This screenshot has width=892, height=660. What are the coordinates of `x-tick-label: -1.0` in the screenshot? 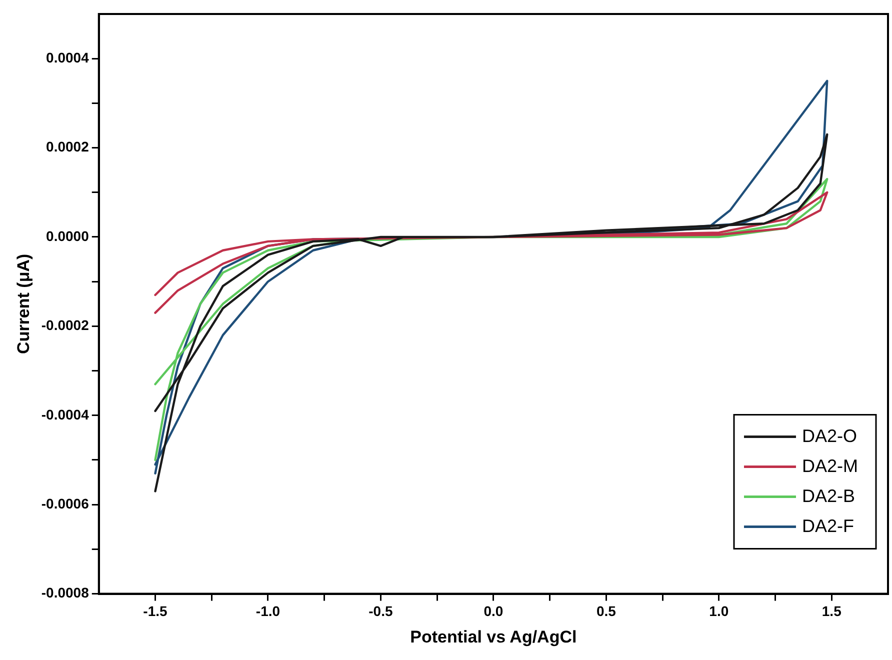 It's located at (268, 611).